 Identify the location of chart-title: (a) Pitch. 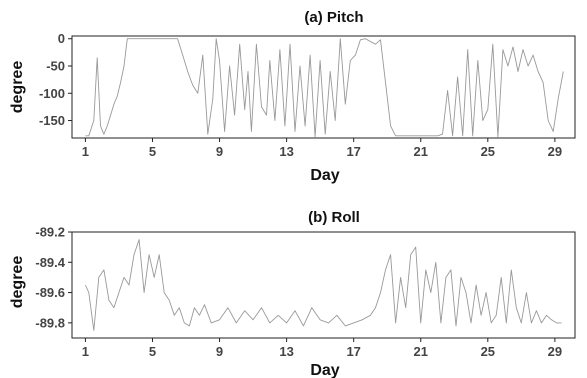
(333, 17).